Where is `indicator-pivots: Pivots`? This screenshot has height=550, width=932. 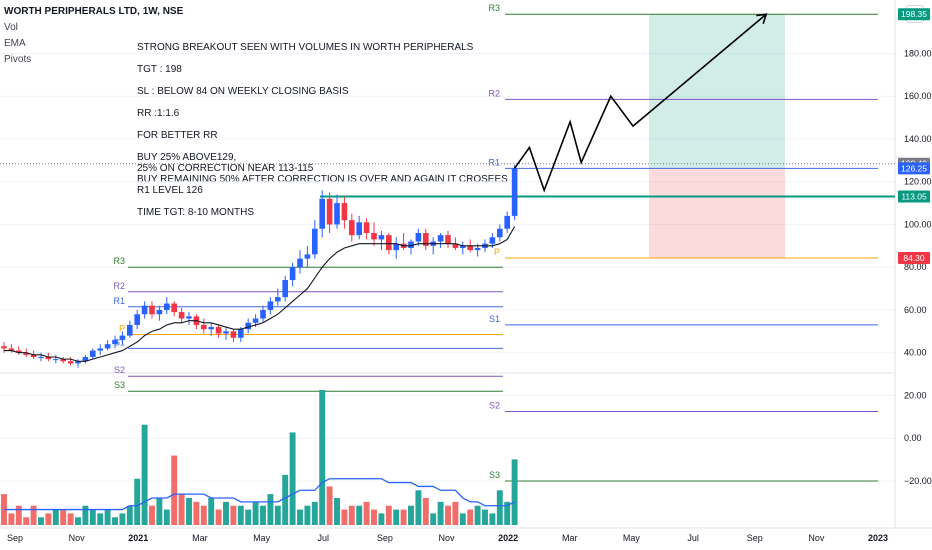
indicator-pivots: Pivots is located at coordinates (18, 59).